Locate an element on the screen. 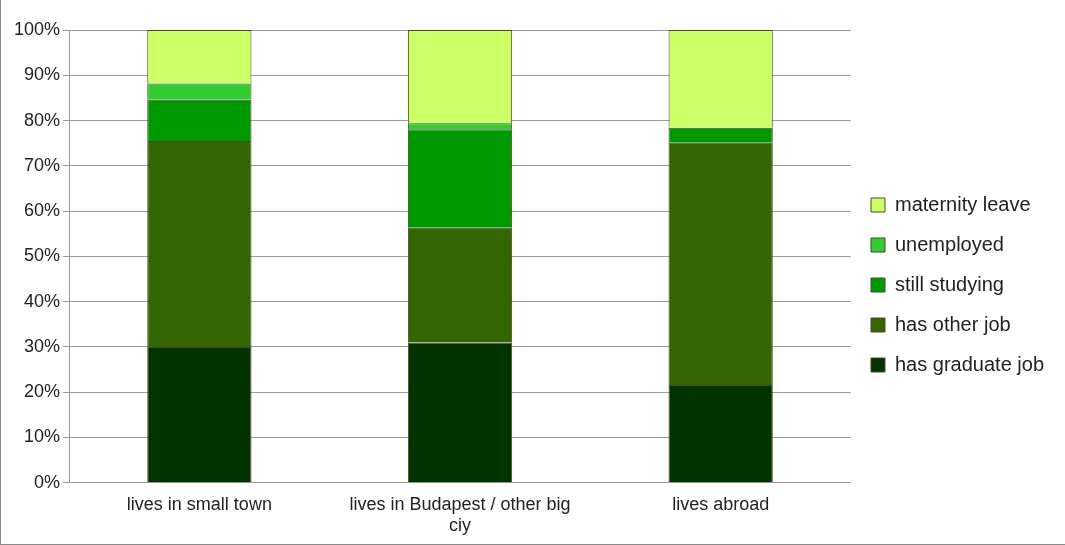 The image size is (1065, 545). y-tick-label: 20% is located at coordinates (42, 391).